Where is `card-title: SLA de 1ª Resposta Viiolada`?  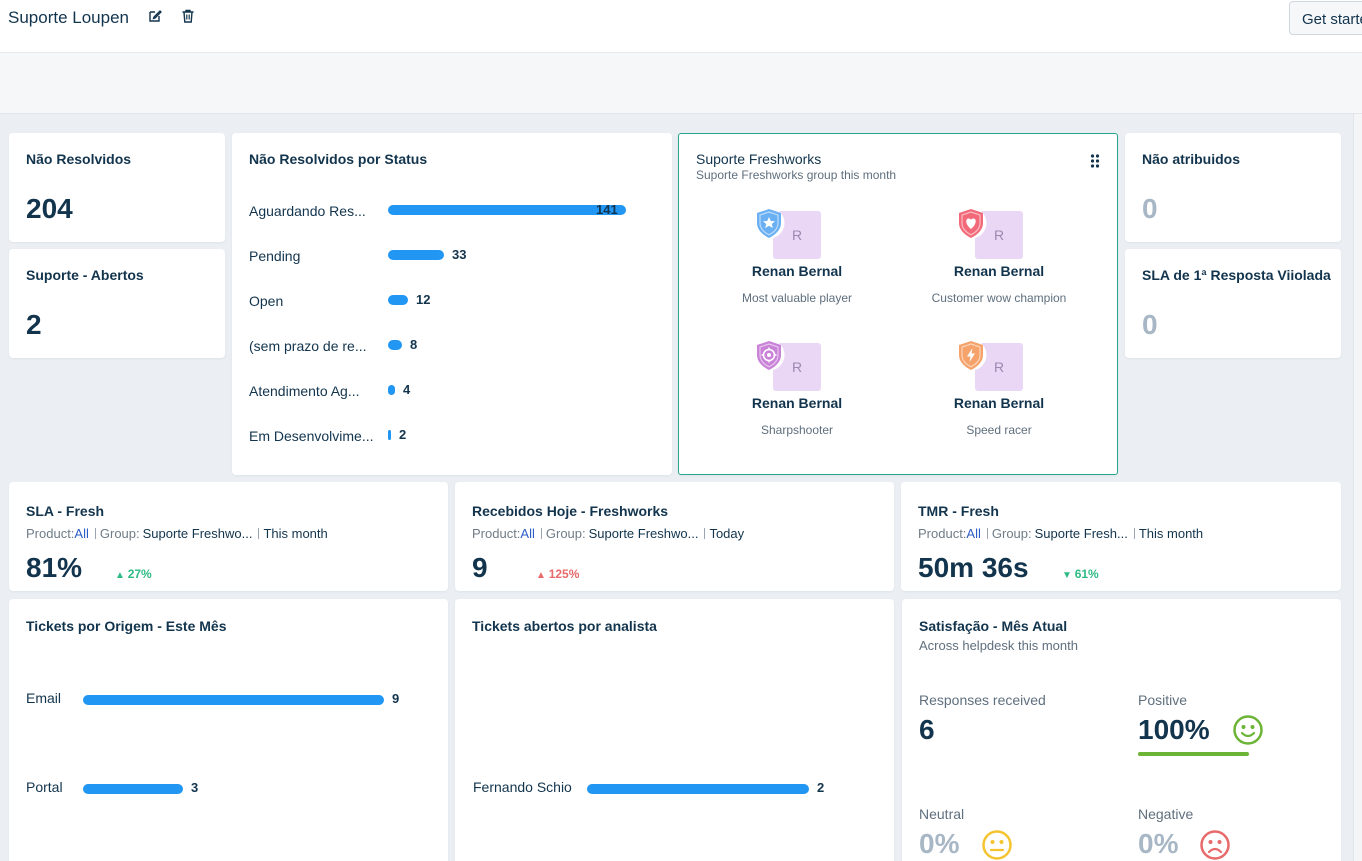
card-title: SLA de 1ª Resposta Viiolada is located at coordinates (1236, 275).